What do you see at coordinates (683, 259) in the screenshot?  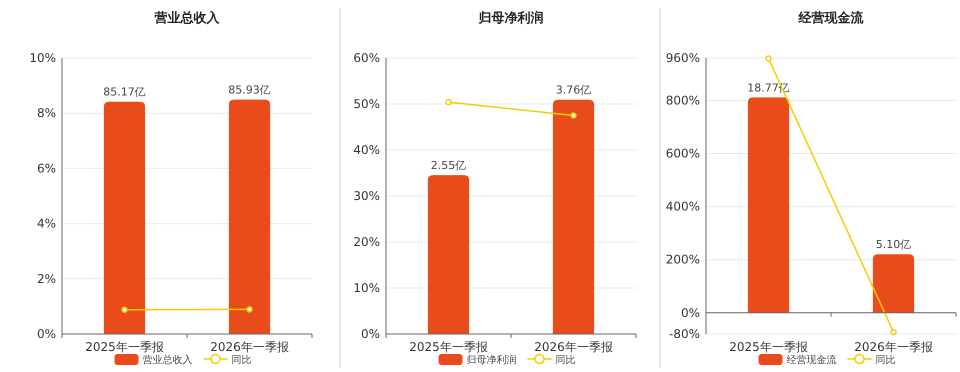 I see `y-tick-label: 200%` at bounding box center [683, 259].